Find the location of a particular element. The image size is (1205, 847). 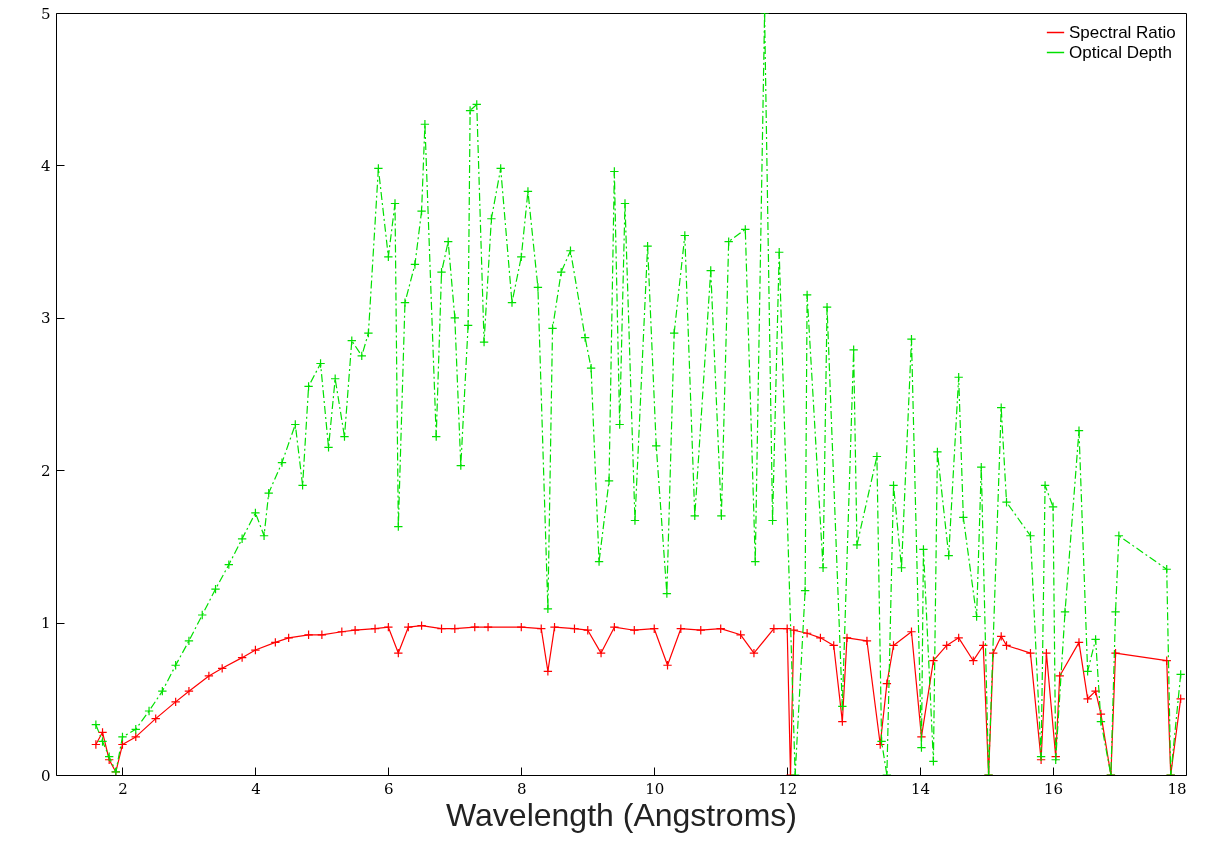

y-tick-label: 0 is located at coordinates (45, 775).